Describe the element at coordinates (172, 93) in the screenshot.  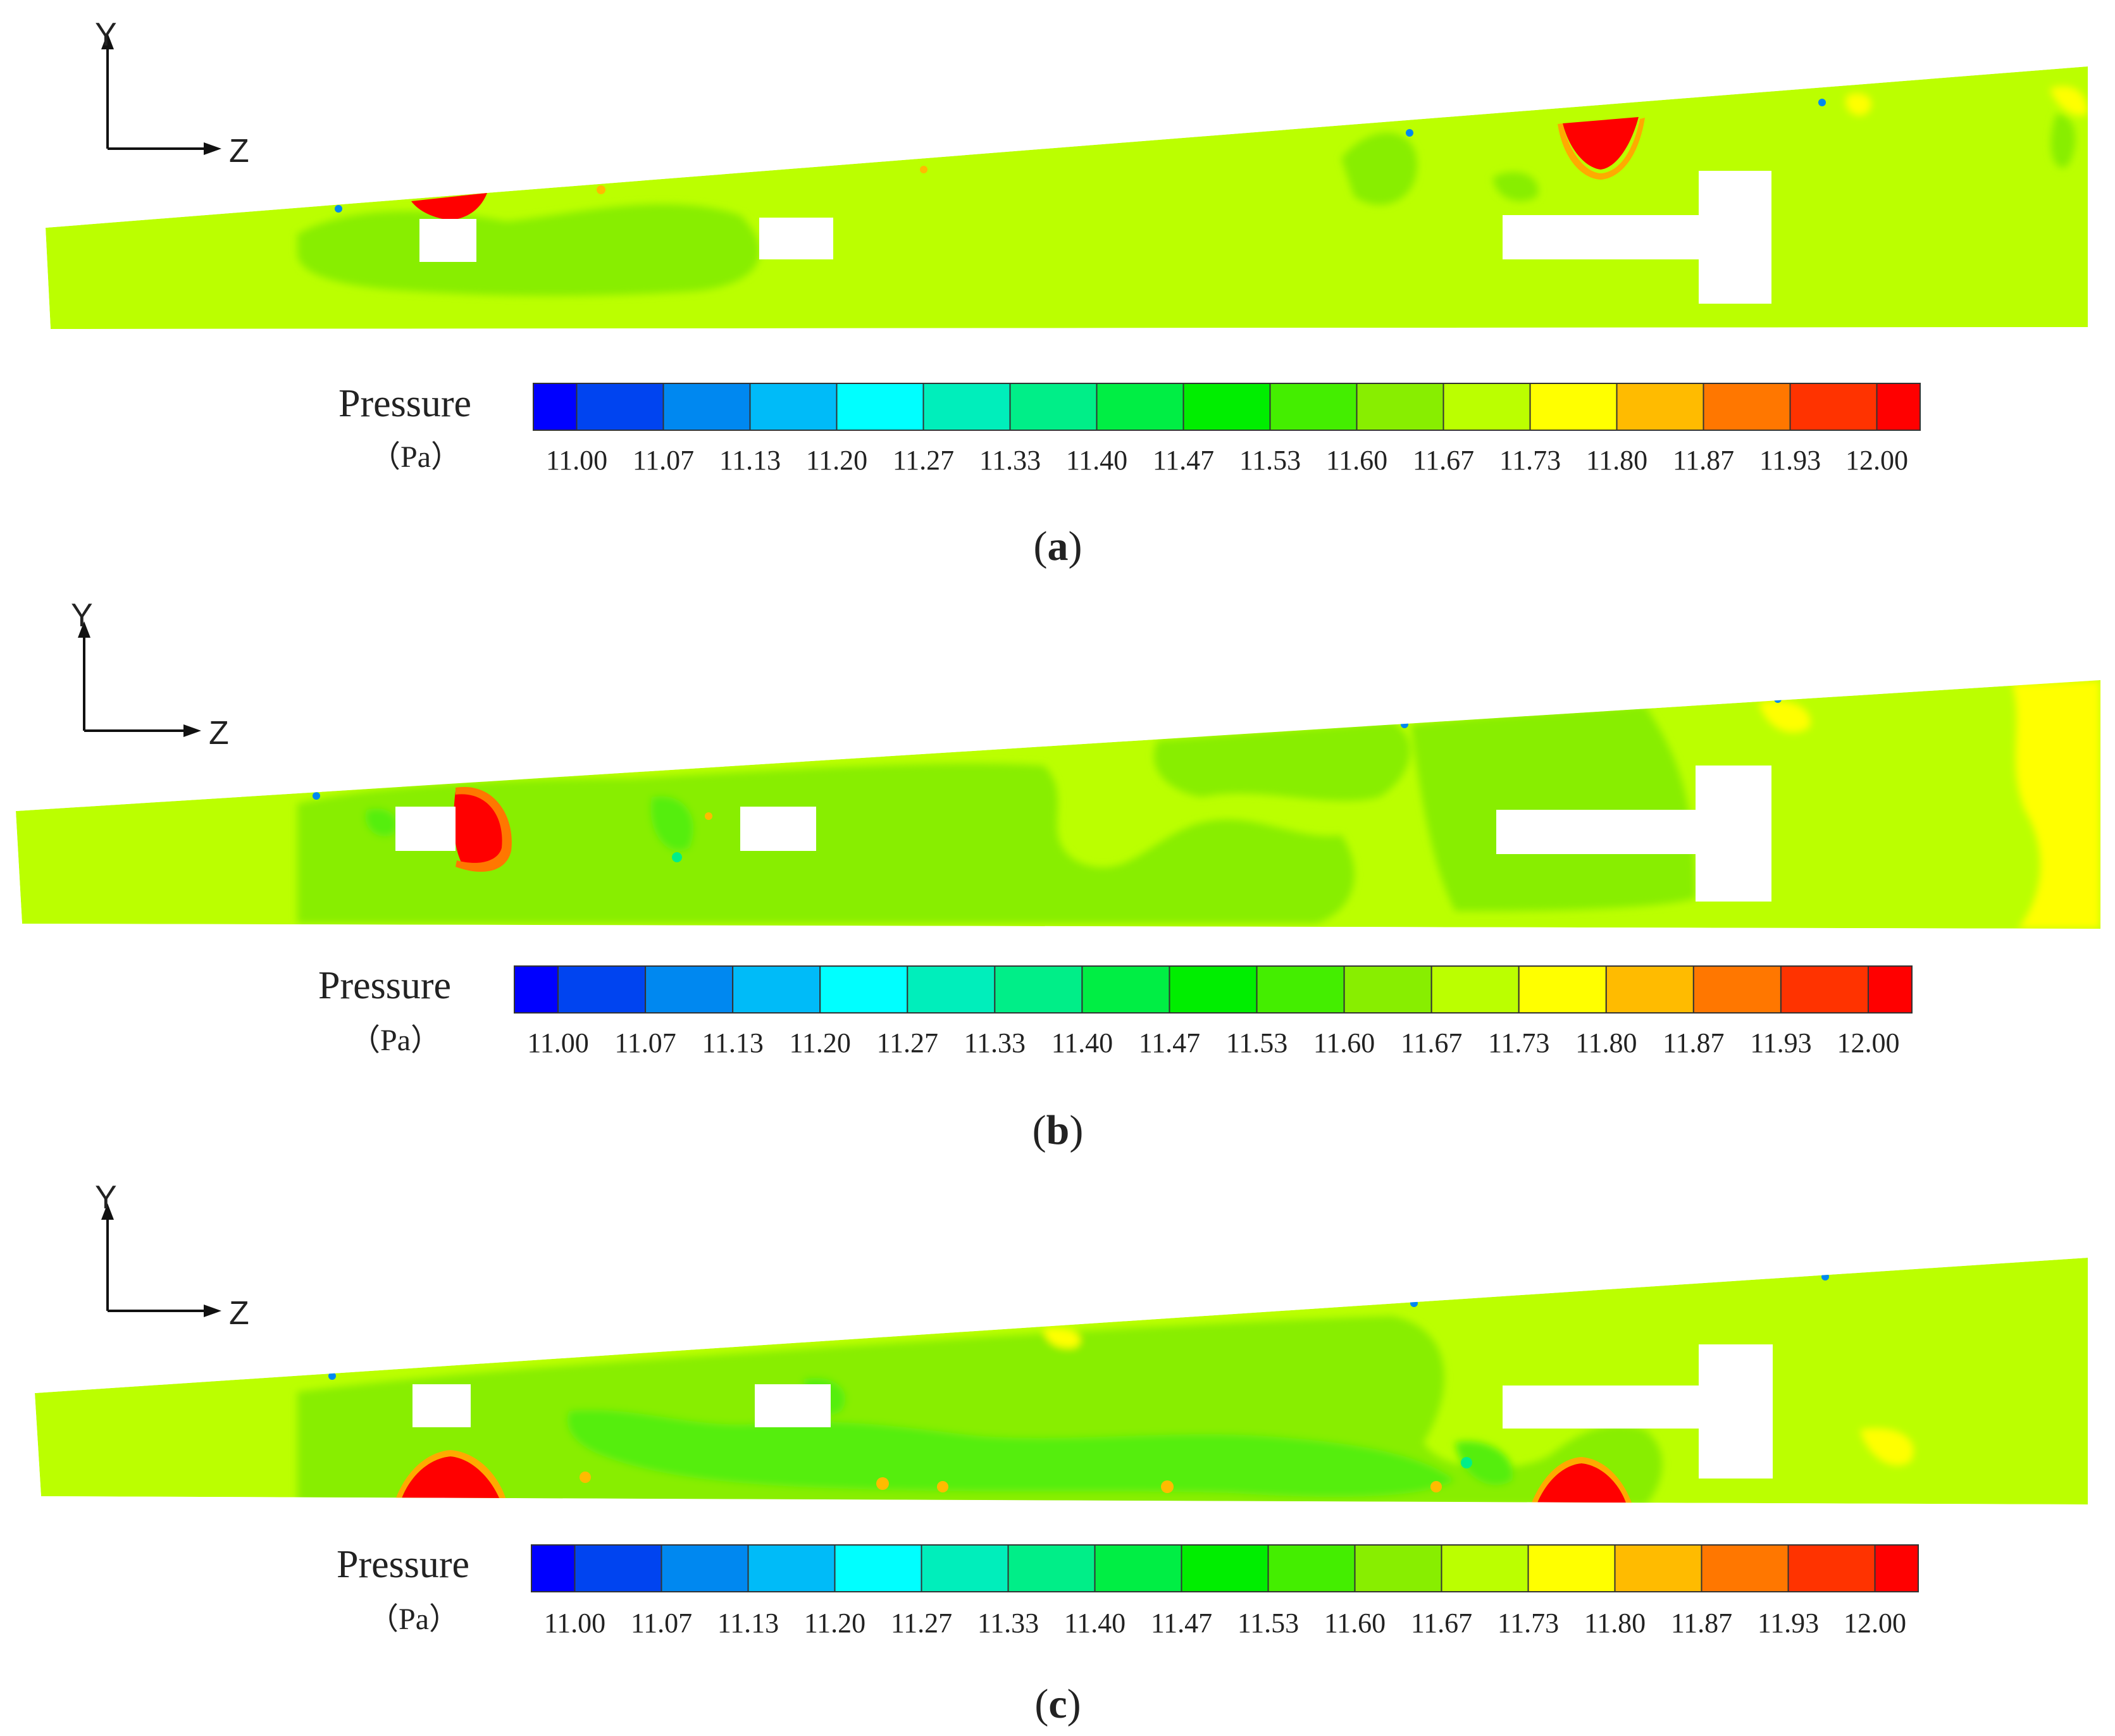
I see `axis-triad-a: Y Z` at that location.